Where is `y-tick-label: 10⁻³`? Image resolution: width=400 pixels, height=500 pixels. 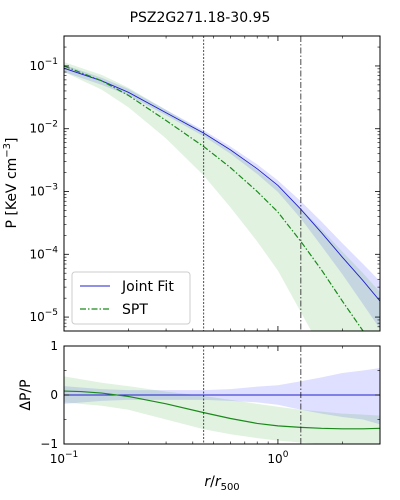
y-tick-label: 10⁻³ is located at coordinates (43, 191).